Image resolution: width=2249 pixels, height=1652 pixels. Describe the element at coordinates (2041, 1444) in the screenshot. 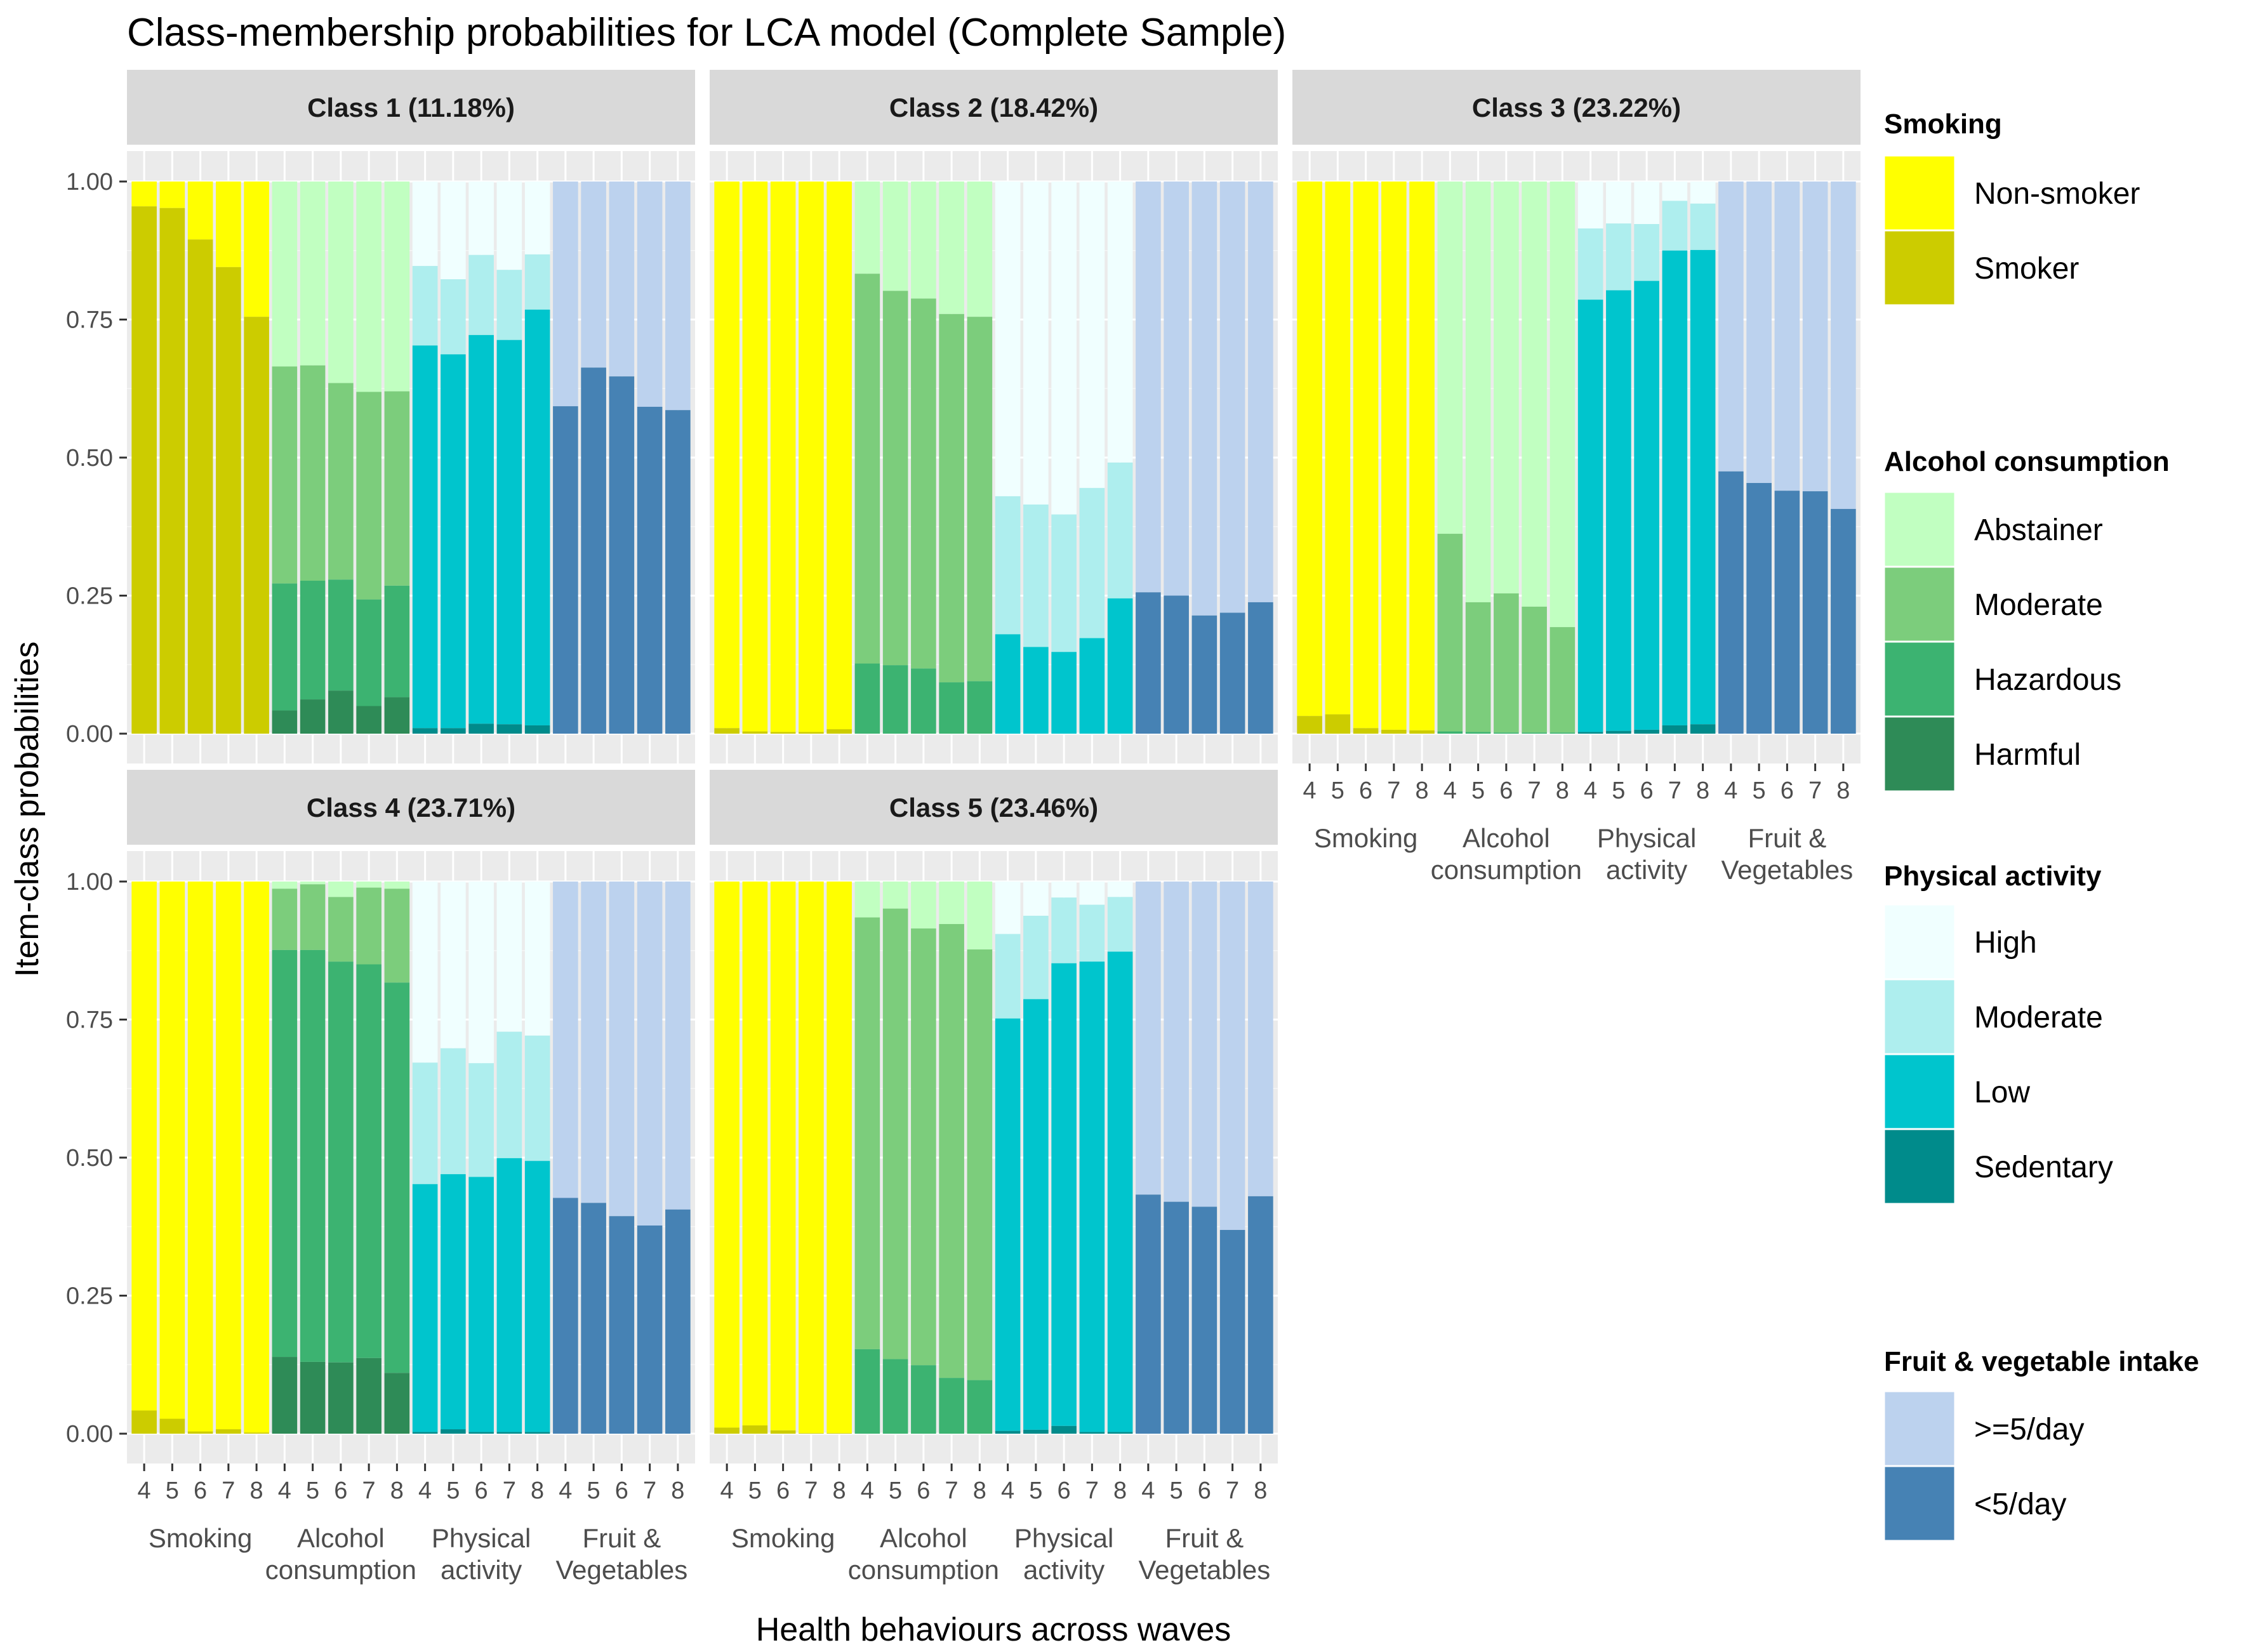

I see `legend-section-fruit: Fruit & vegetable intake >=5/day <5/day` at that location.